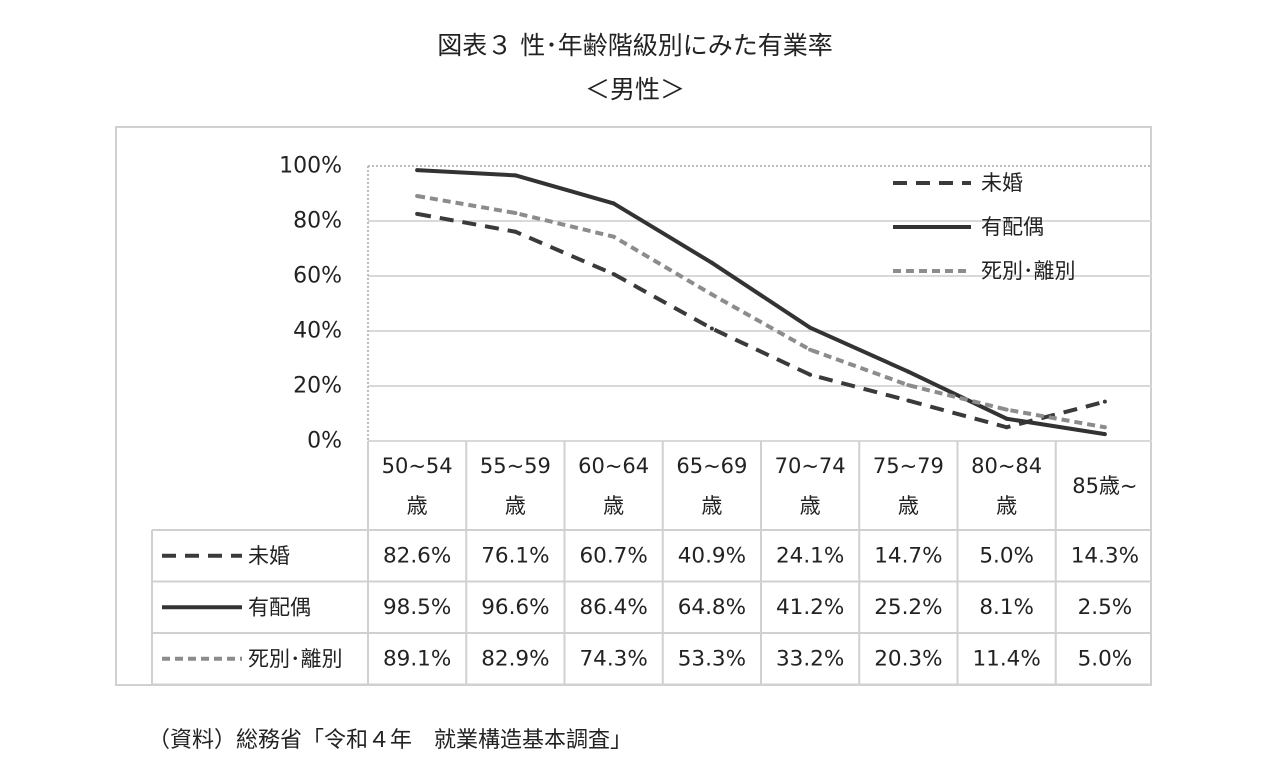 The image size is (1270, 775). I want to click on data-label: 76.1%, so click(515, 555).